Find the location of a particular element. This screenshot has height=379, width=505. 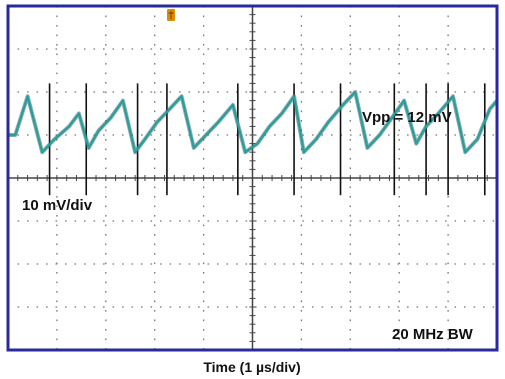

vpp-annotation: Vpp = 12 mV is located at coordinates (407, 117).